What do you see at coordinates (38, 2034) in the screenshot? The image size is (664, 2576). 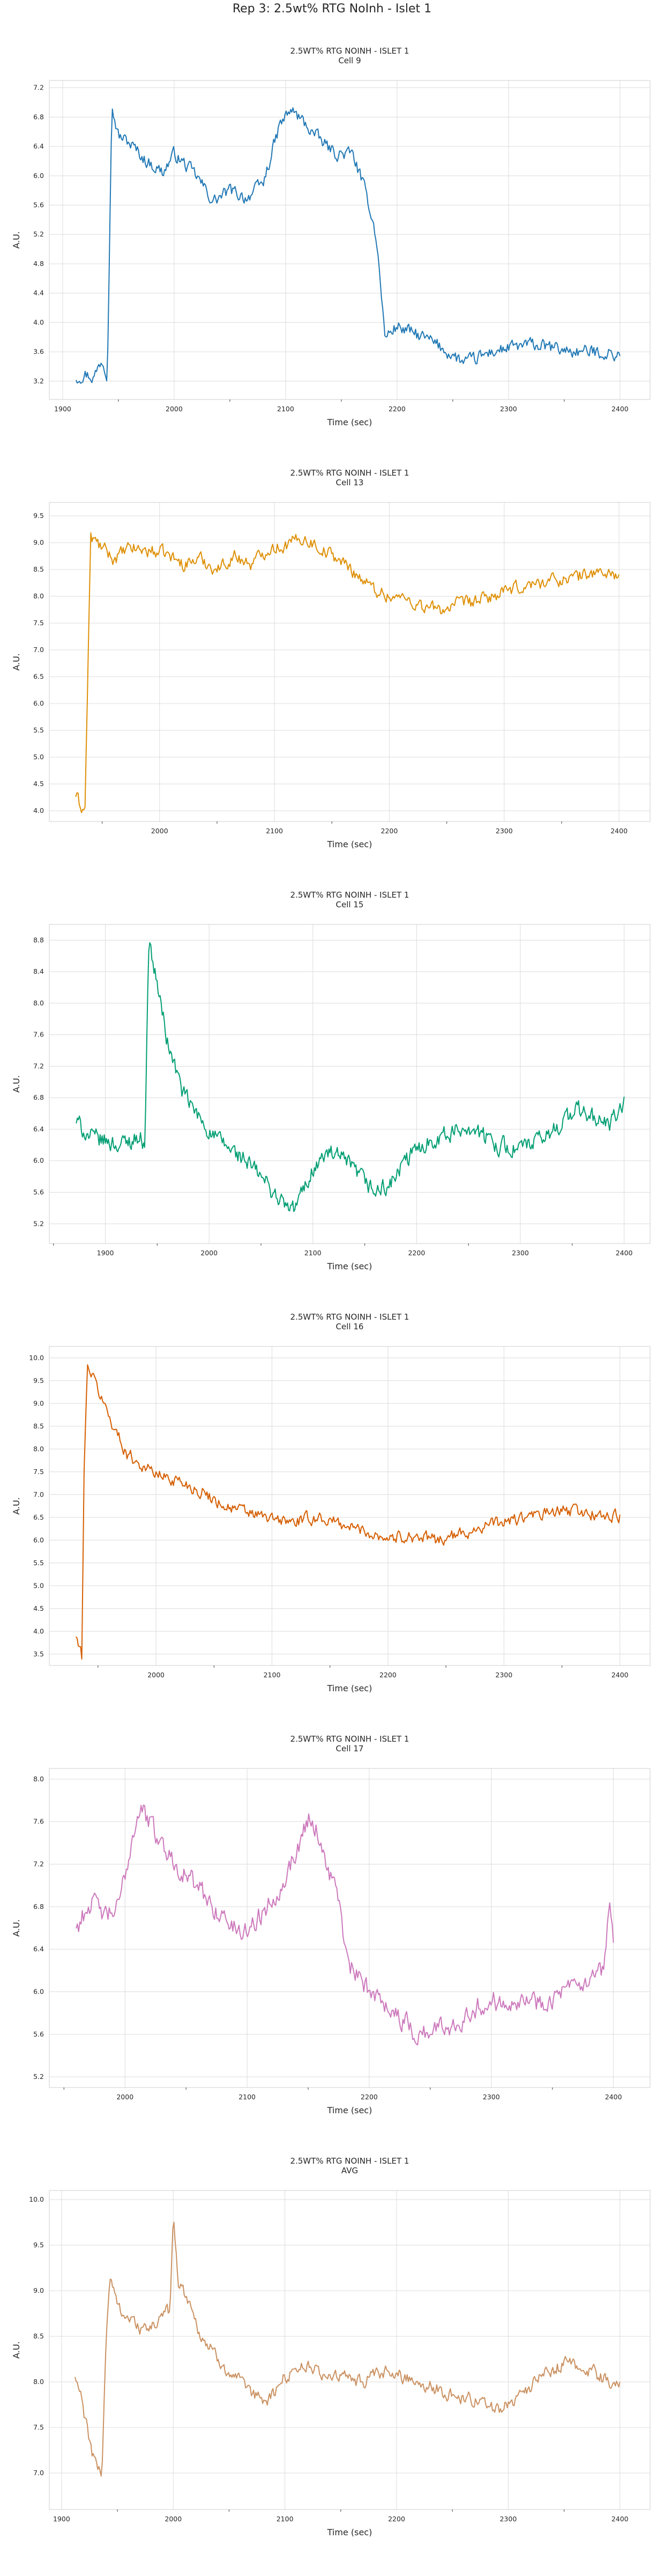 I see `y-tick-label: 5.6` at bounding box center [38, 2034].